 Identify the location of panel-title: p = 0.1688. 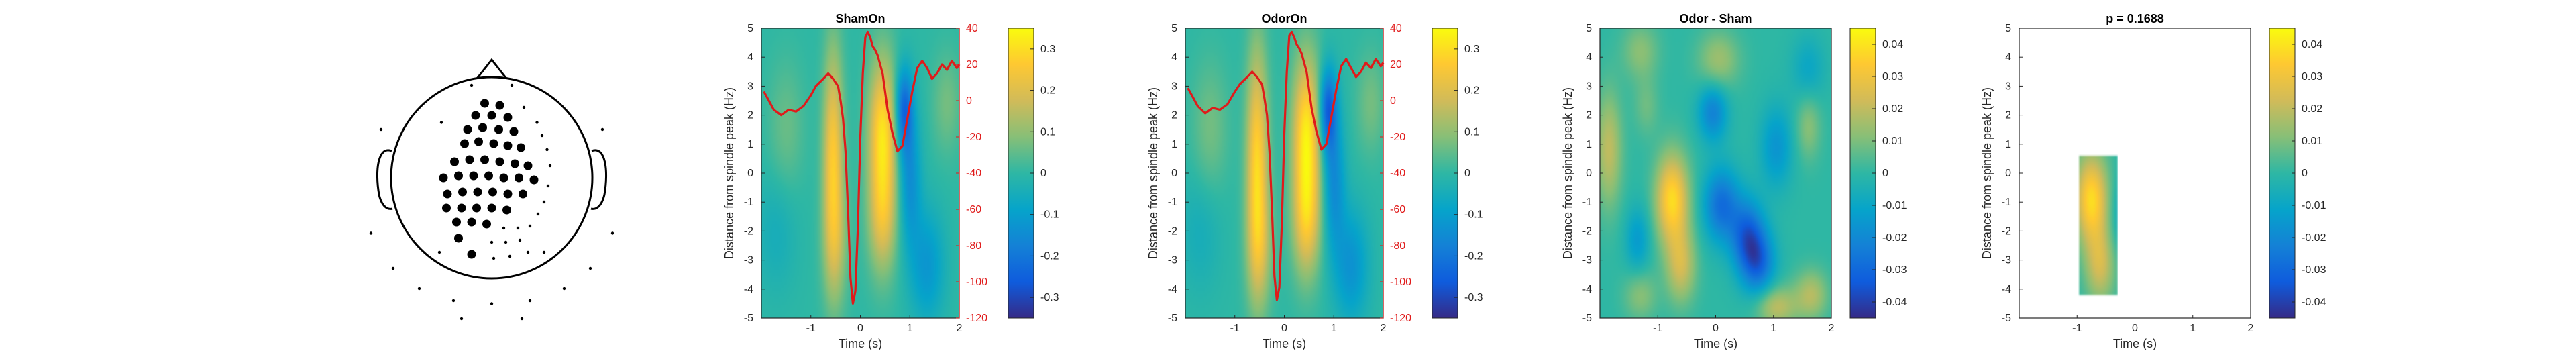
(2135, 18).